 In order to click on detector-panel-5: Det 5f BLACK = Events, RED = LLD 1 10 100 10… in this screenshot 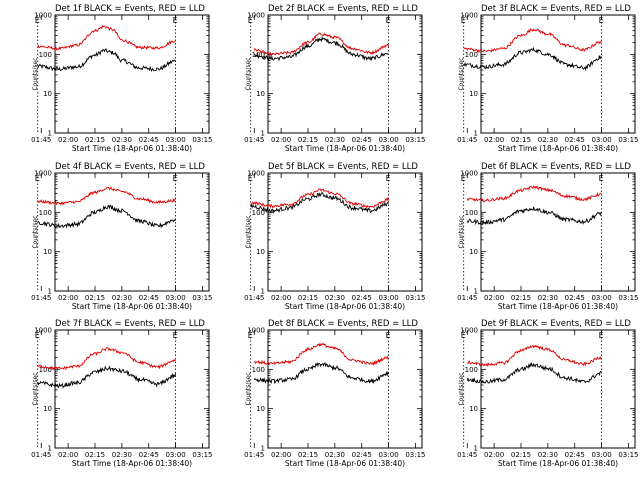, I will do `click(334, 236)`.